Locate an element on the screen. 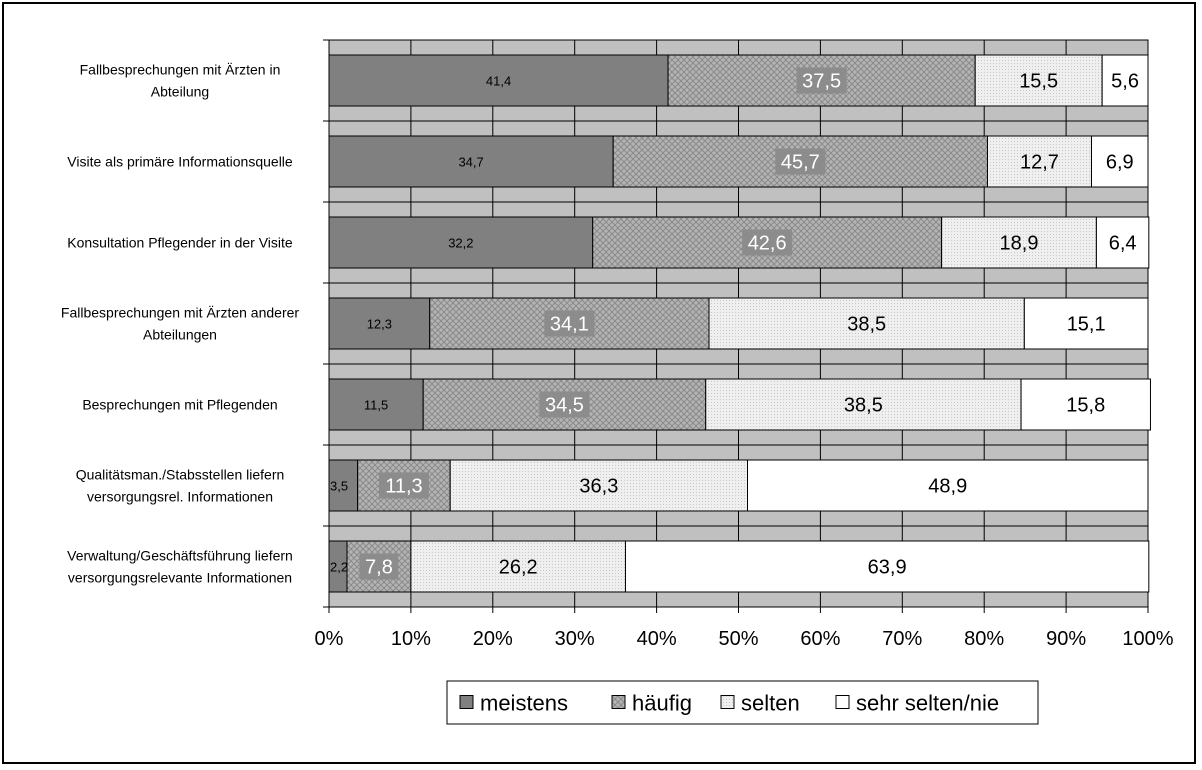  data-label: 11,5 is located at coordinates (376, 405).